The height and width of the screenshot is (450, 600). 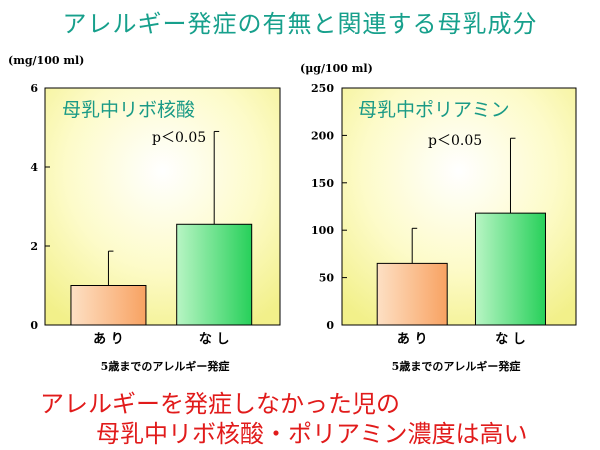 What do you see at coordinates (336, 68) in the screenshot?
I see `y-axis-unit-label: (μg/100 ml)` at bounding box center [336, 68].